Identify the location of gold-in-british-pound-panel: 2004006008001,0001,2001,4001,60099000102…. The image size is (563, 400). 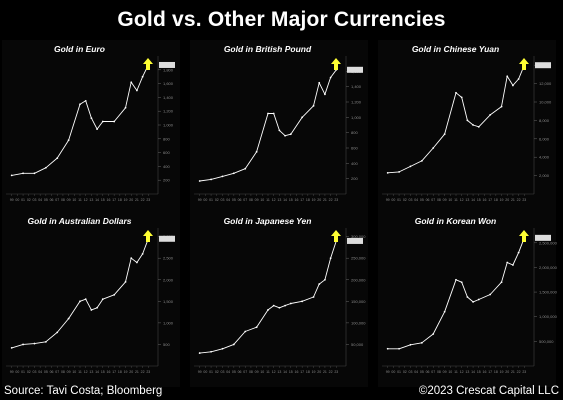
(279, 127).